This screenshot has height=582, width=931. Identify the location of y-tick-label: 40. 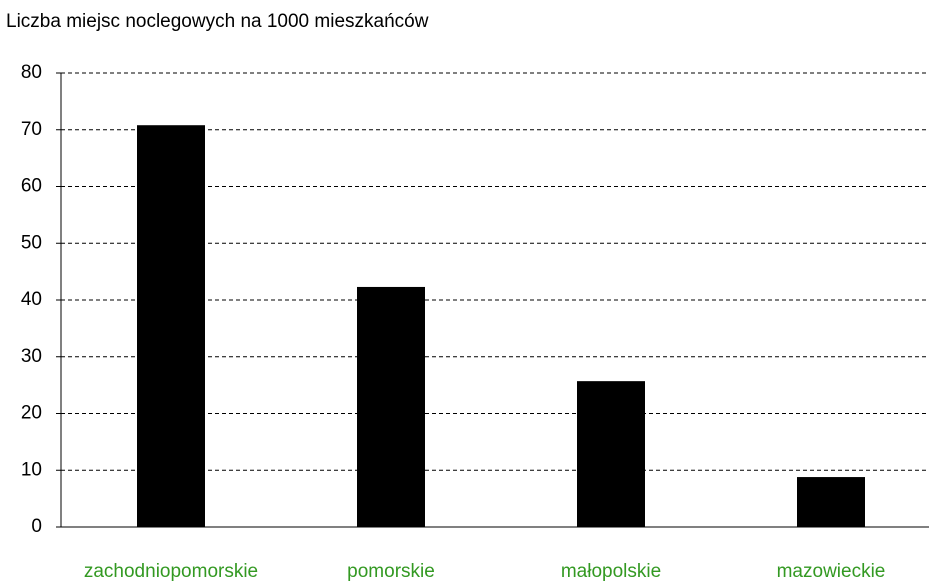
(31, 299).